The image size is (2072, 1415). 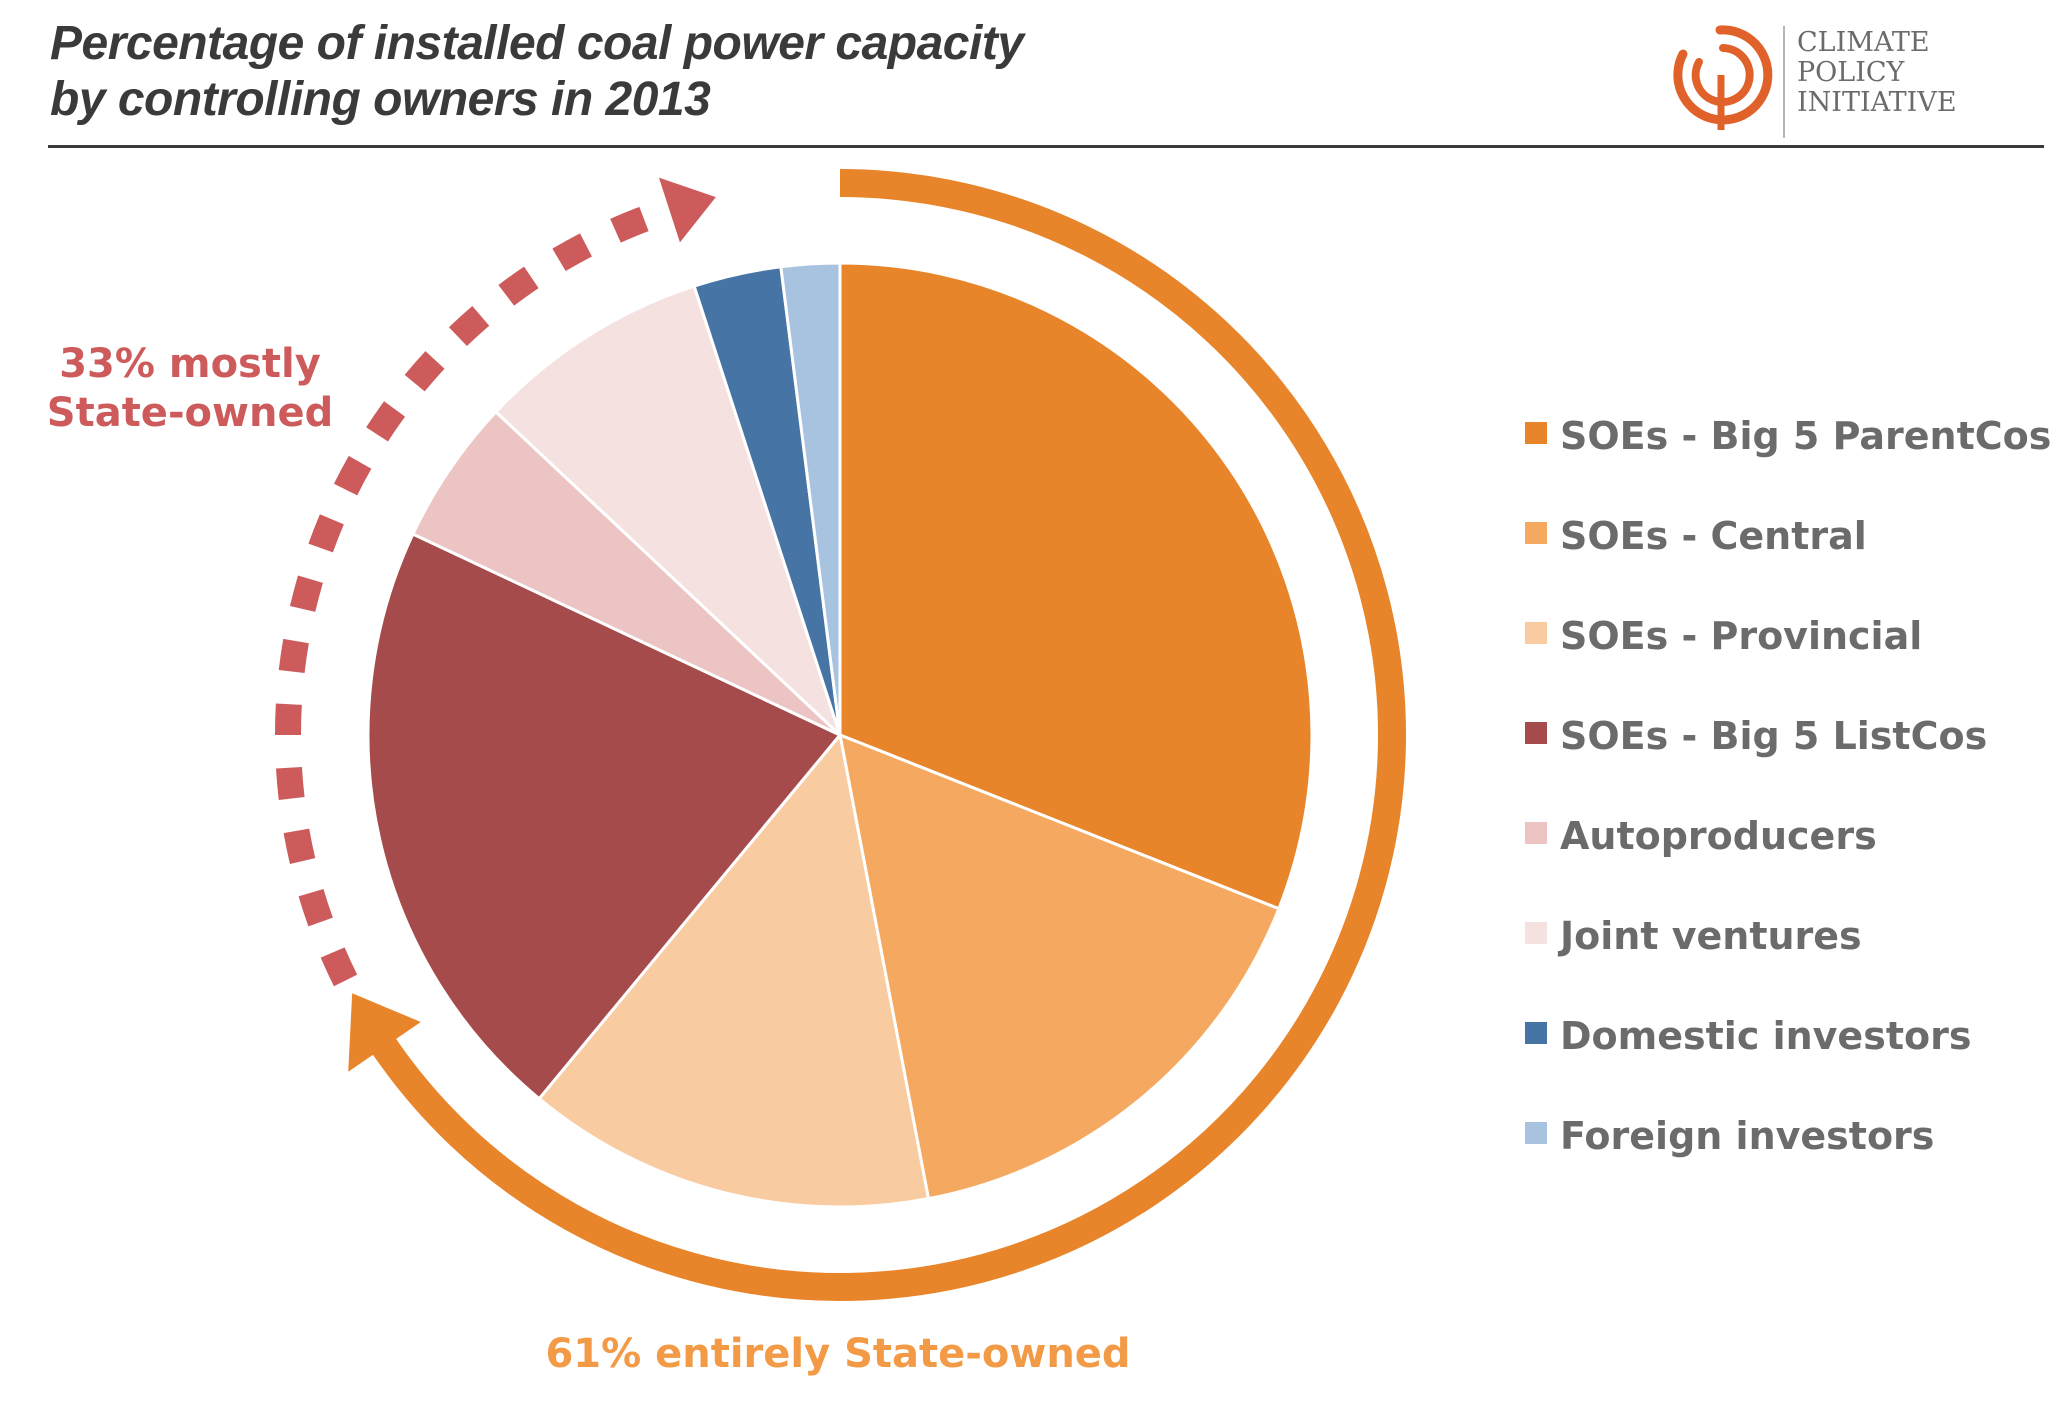 I want to click on annotation-mostly-state-line-1: 33% mostly, so click(x=190, y=364).